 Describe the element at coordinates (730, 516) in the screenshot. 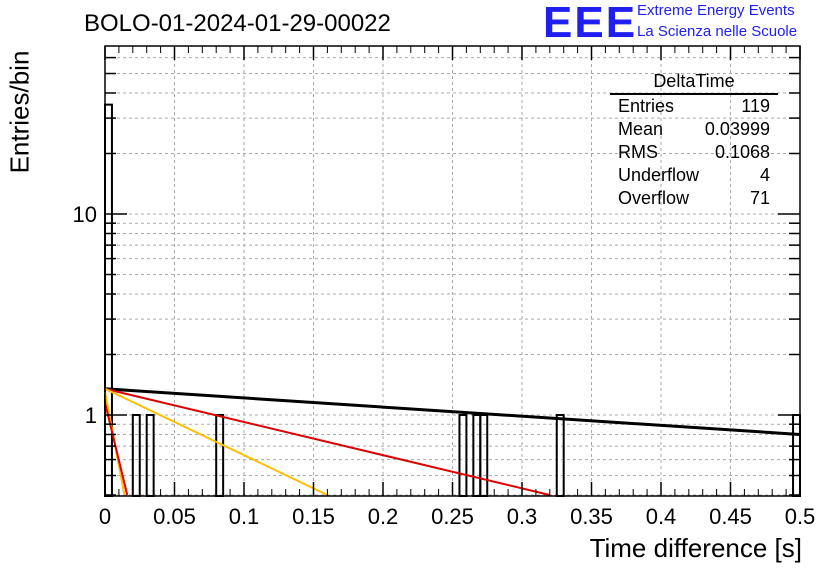

I see `x-tick-label: 0.45` at that location.